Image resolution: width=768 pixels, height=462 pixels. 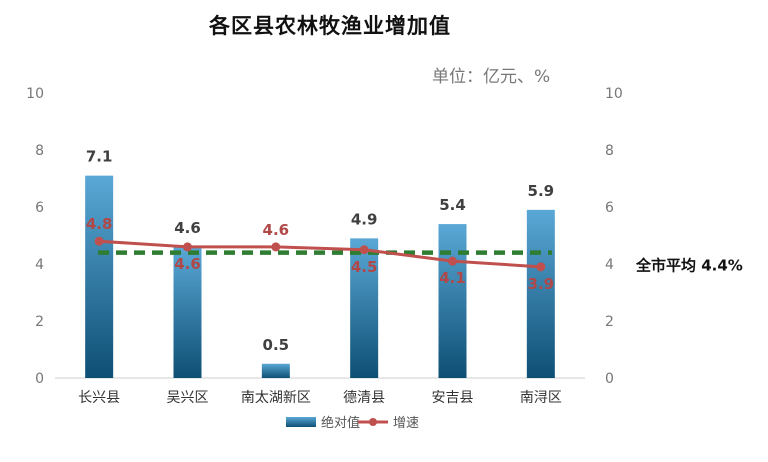 I want to click on y-tick-label-right: 8, so click(x=609, y=151).